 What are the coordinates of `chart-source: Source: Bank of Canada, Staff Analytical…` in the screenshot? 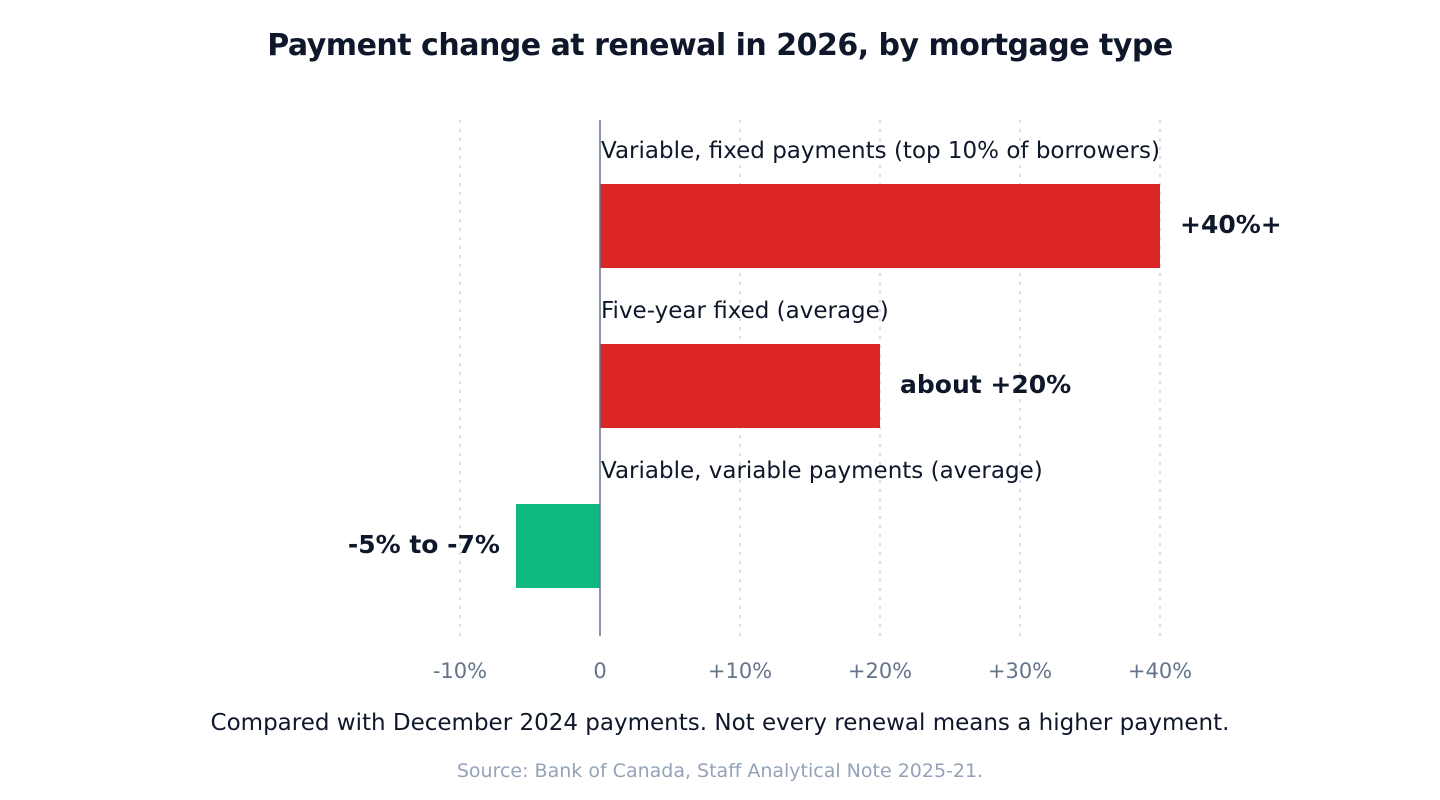 It's located at (720, 771).